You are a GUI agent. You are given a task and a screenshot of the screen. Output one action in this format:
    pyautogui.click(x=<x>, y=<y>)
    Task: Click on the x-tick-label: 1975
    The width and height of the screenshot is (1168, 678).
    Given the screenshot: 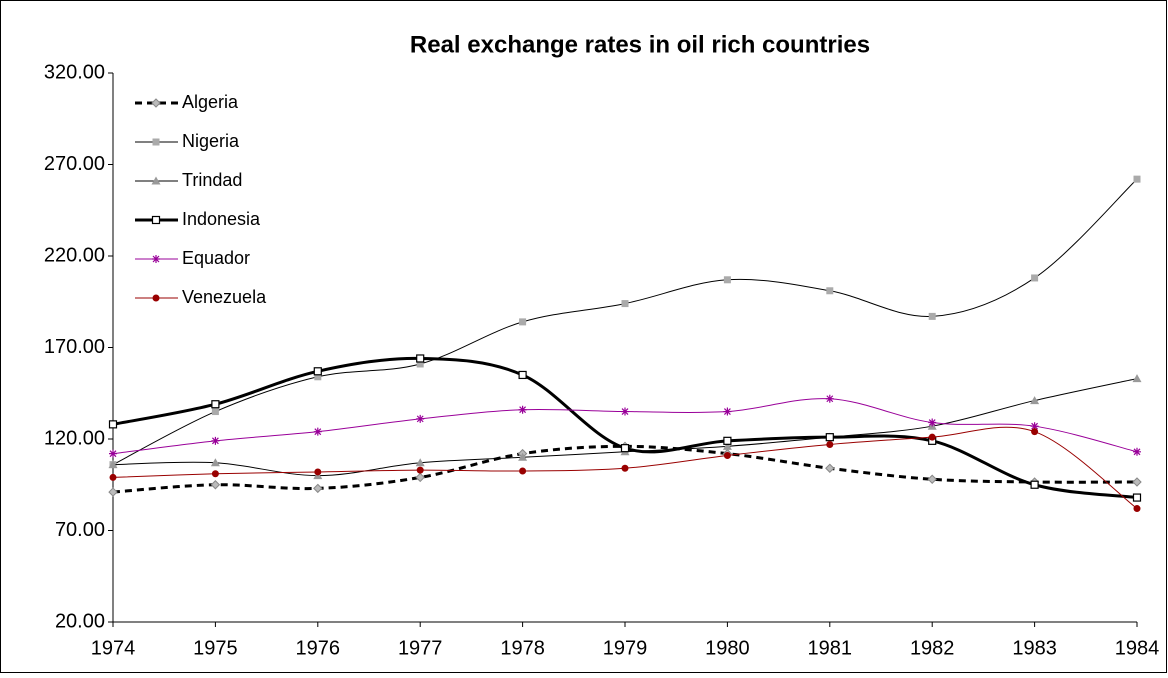 What is the action you would take?
    pyautogui.click(x=215, y=648)
    